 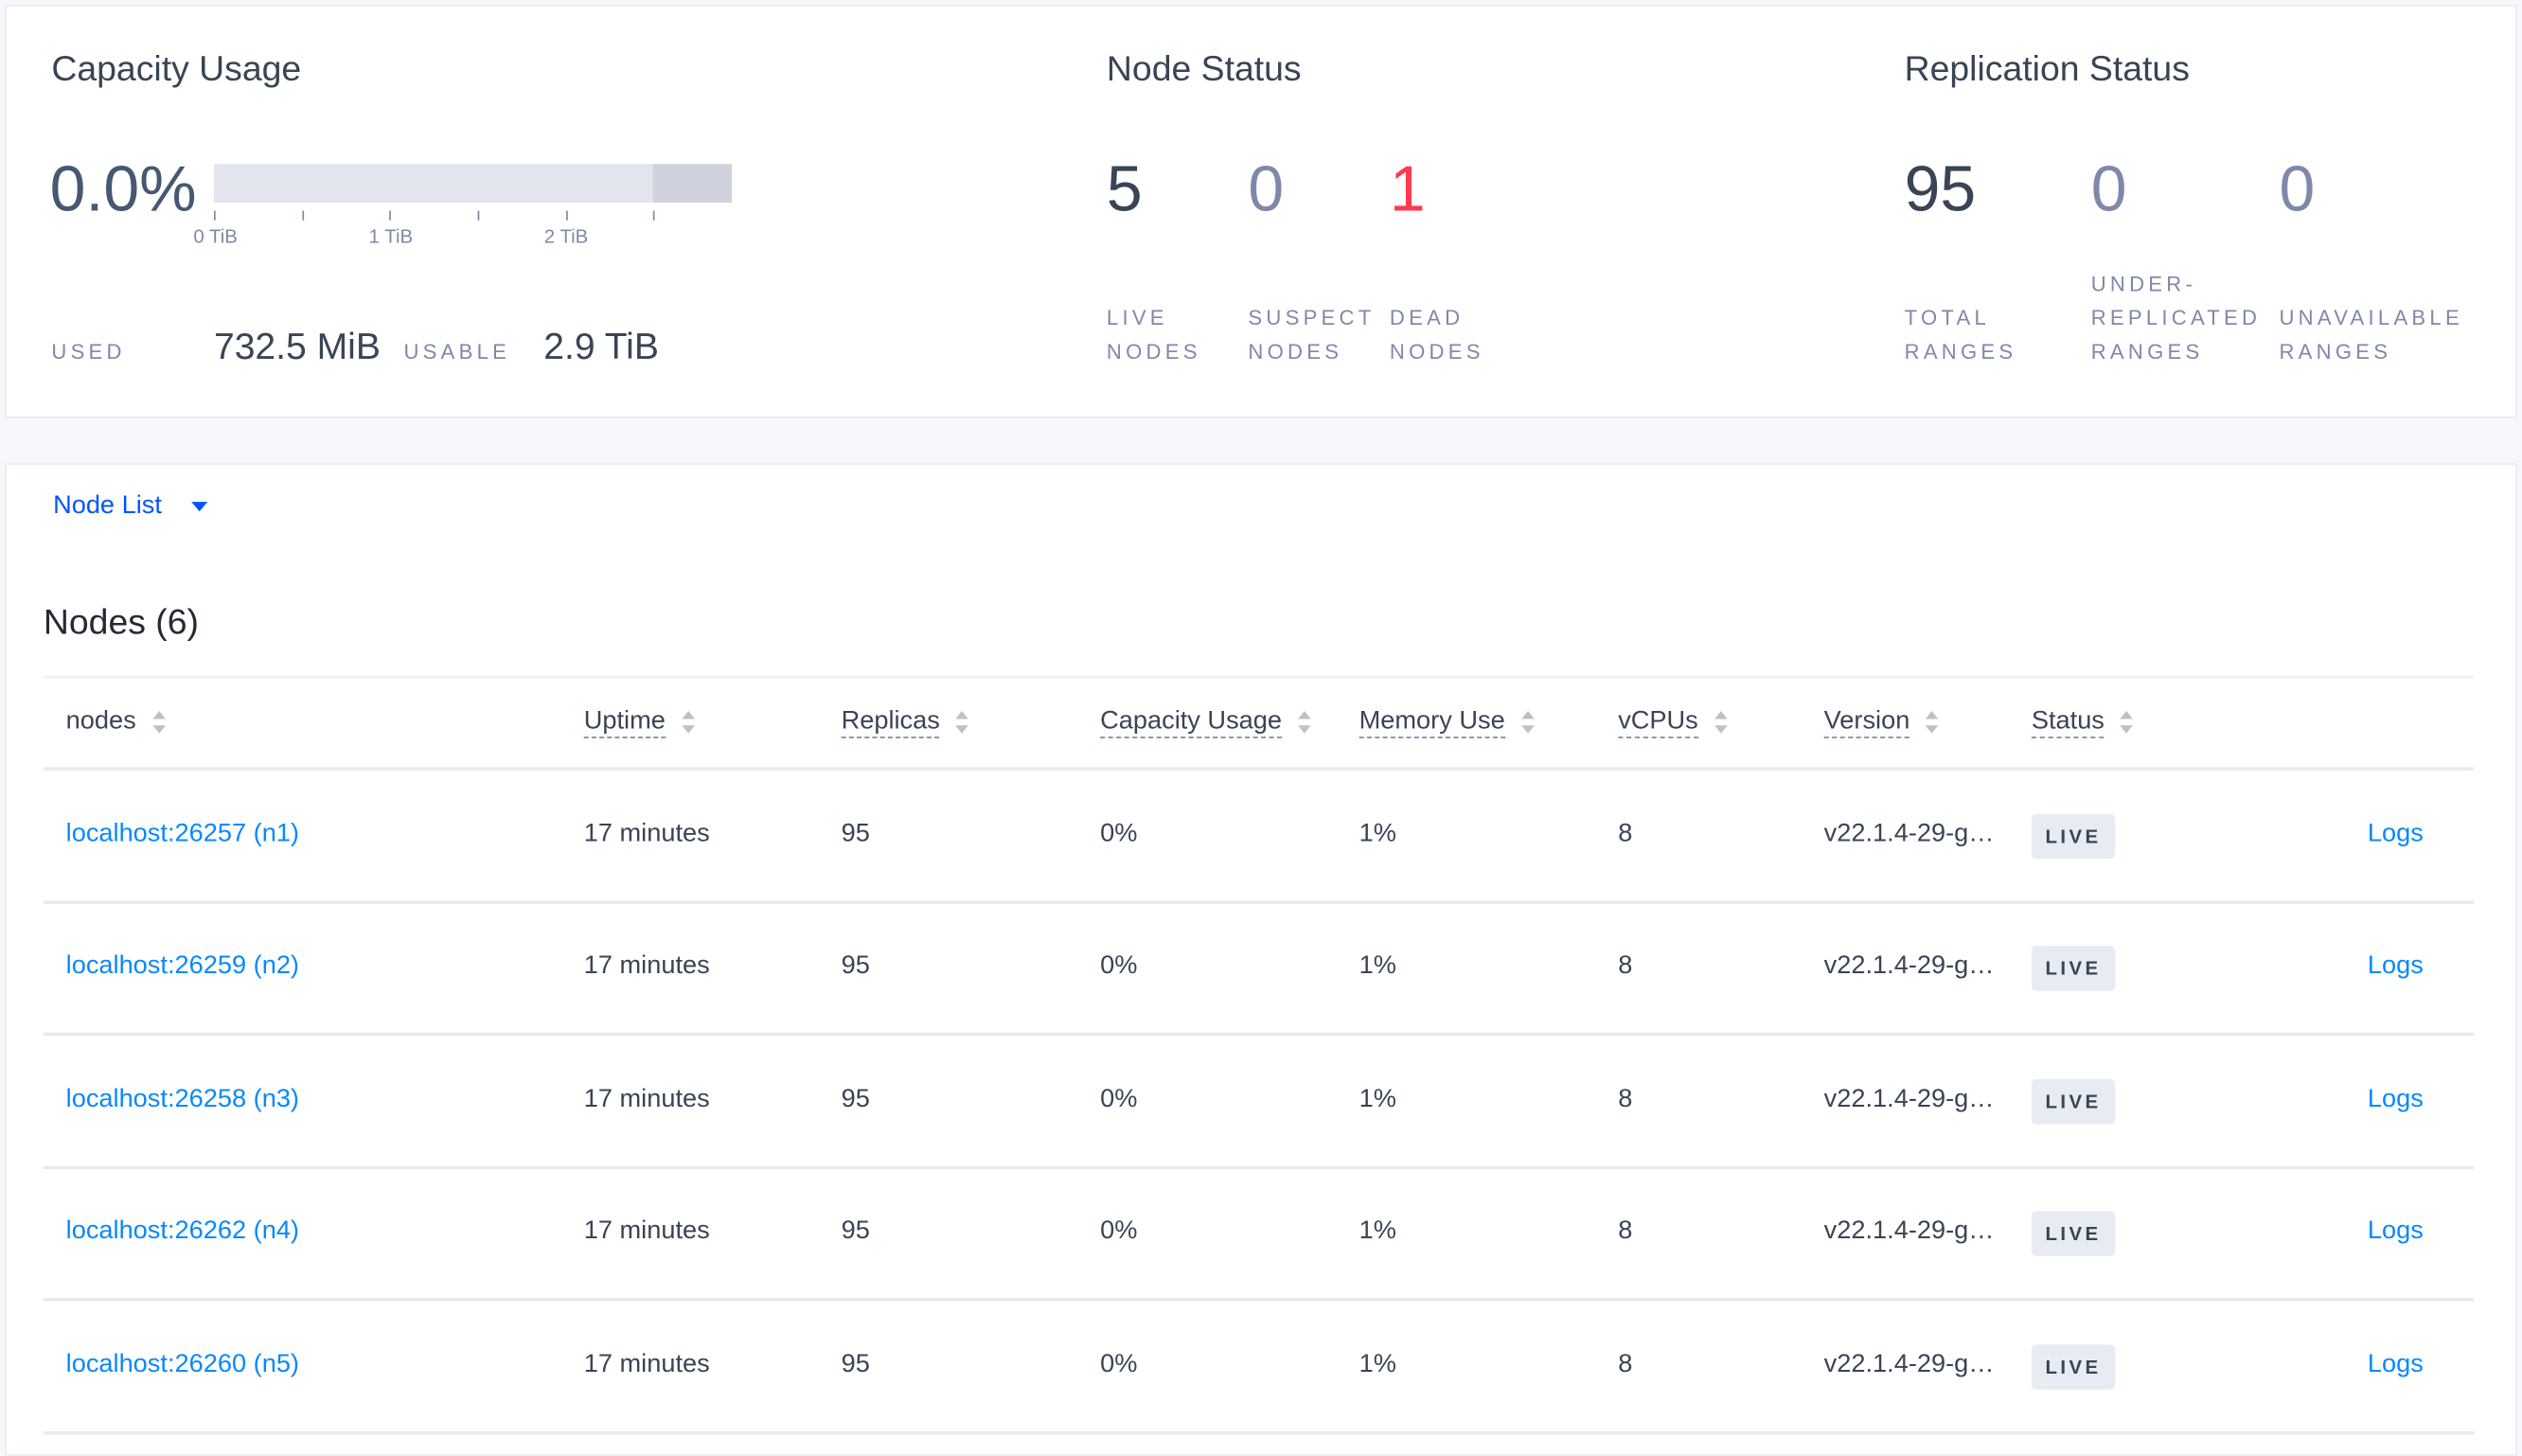 What do you see at coordinates (1407, 189) in the screenshot?
I see `dead-nodes-count: 1` at bounding box center [1407, 189].